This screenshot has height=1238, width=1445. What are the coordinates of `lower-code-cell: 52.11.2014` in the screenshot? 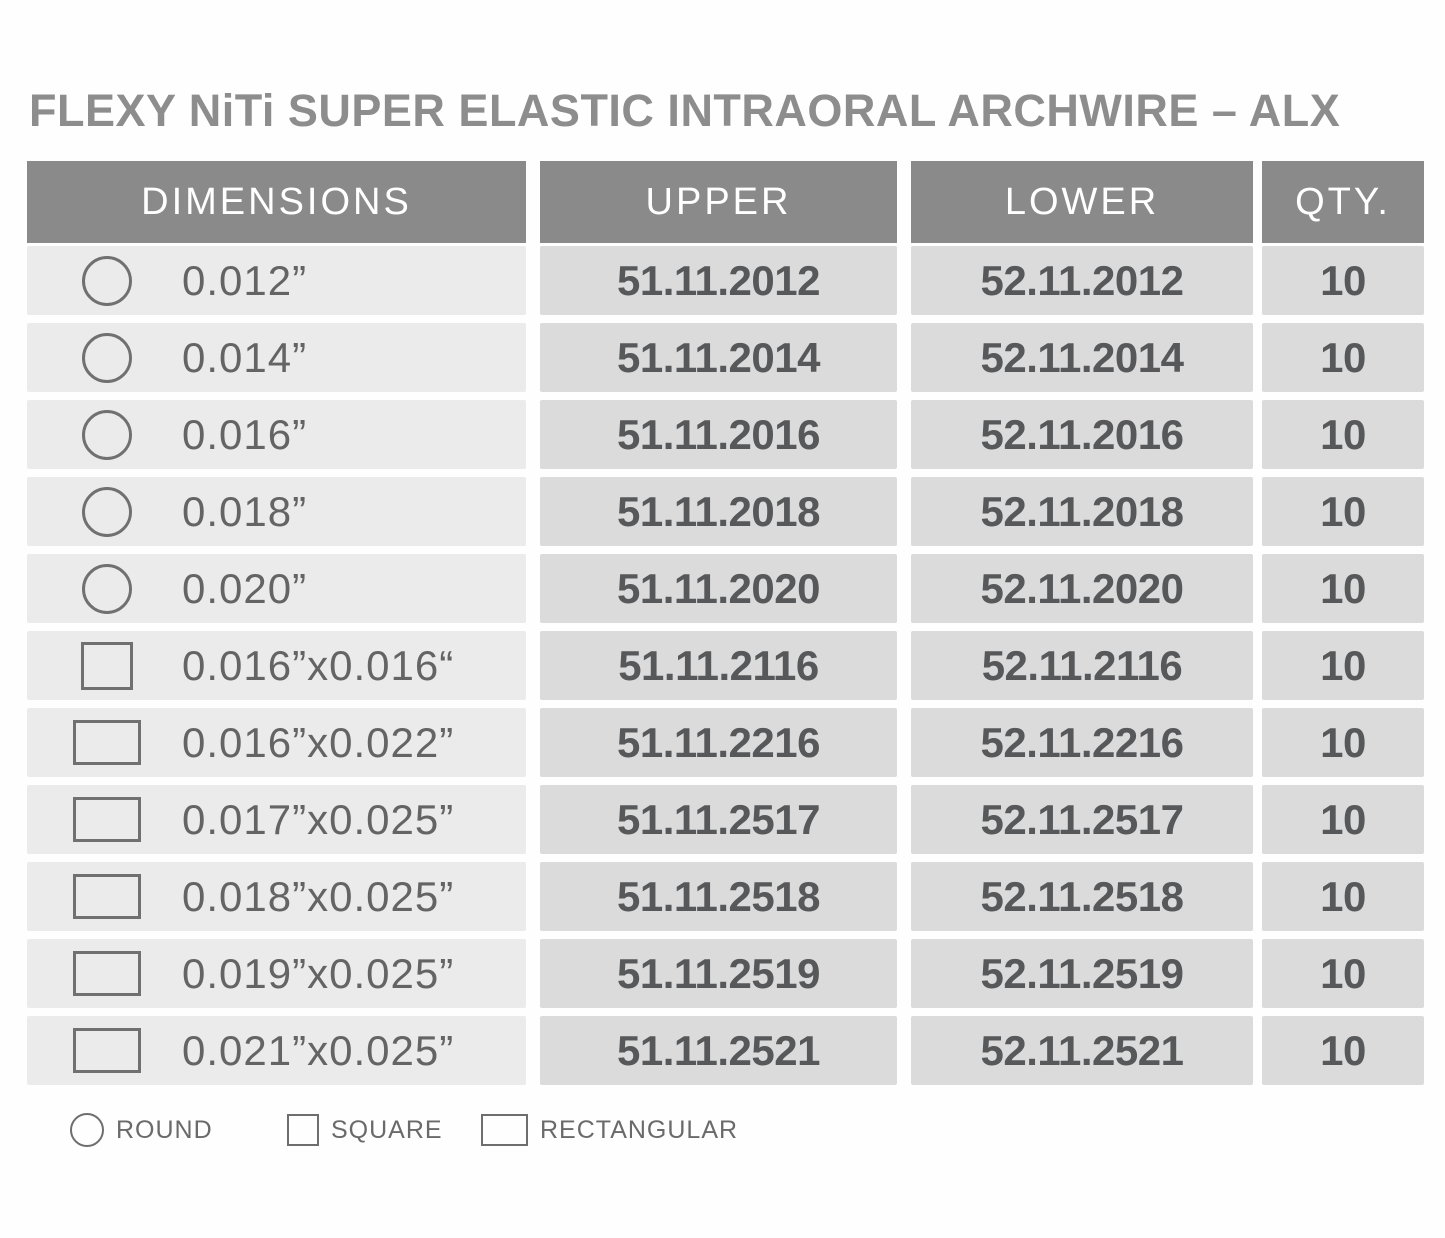 It's located at (1082, 357).